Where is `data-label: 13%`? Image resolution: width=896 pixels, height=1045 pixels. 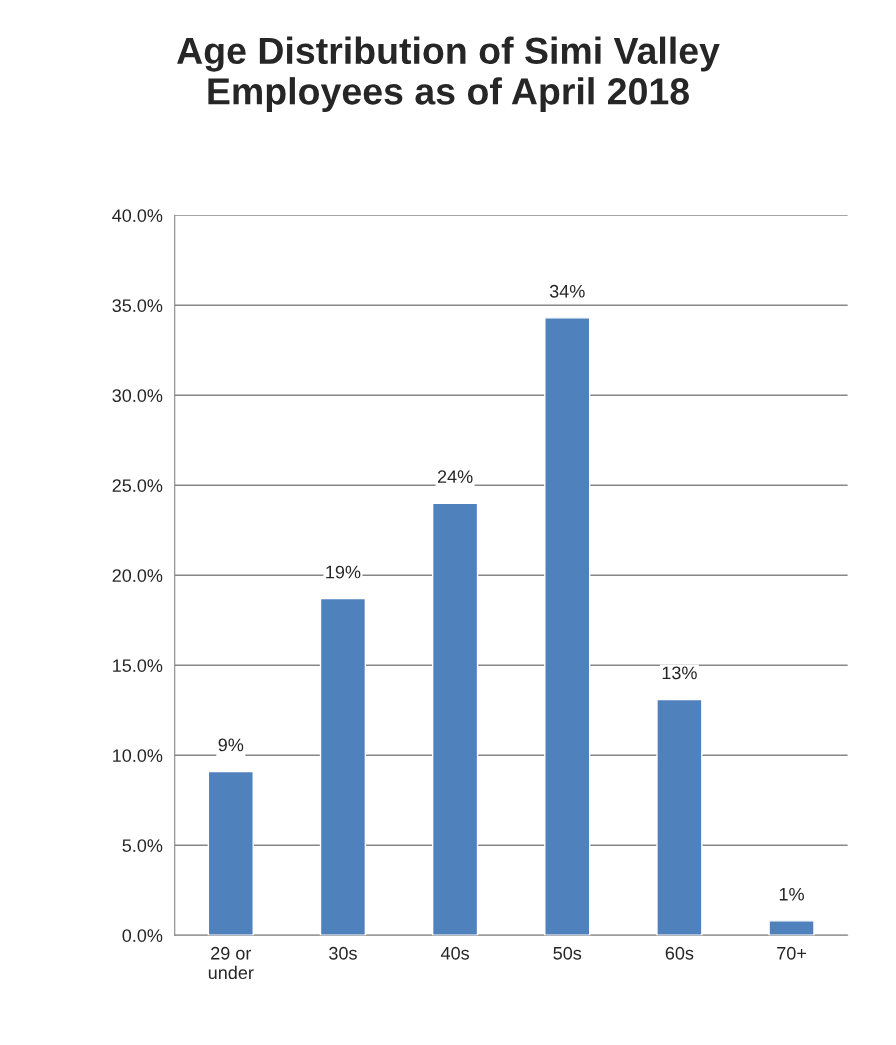 data-label: 13% is located at coordinates (679, 673).